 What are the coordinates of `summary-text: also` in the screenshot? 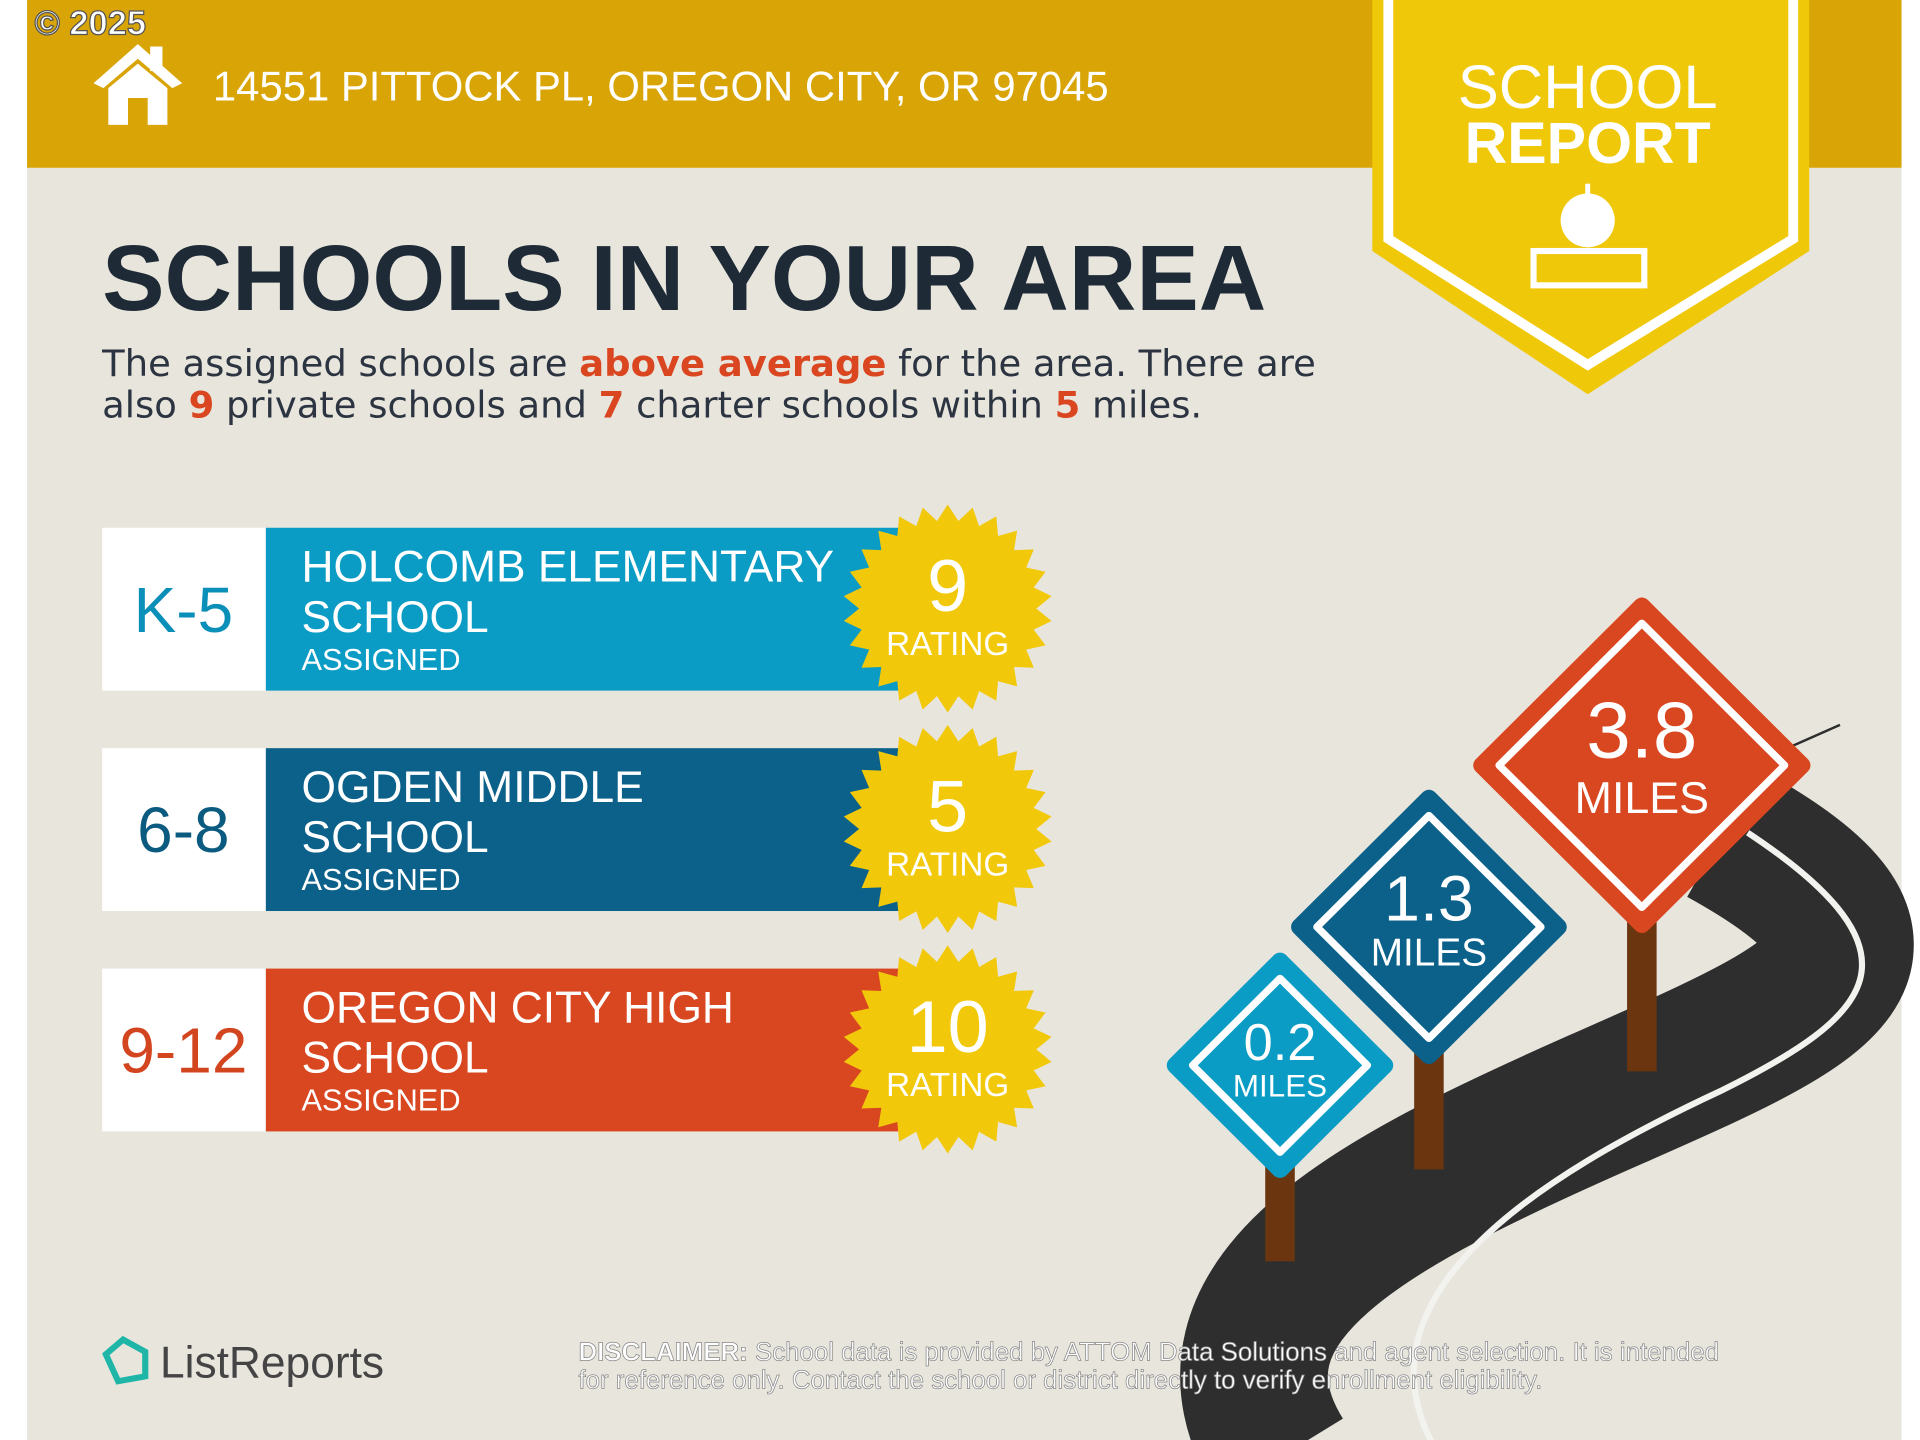 It's located at (145, 405).